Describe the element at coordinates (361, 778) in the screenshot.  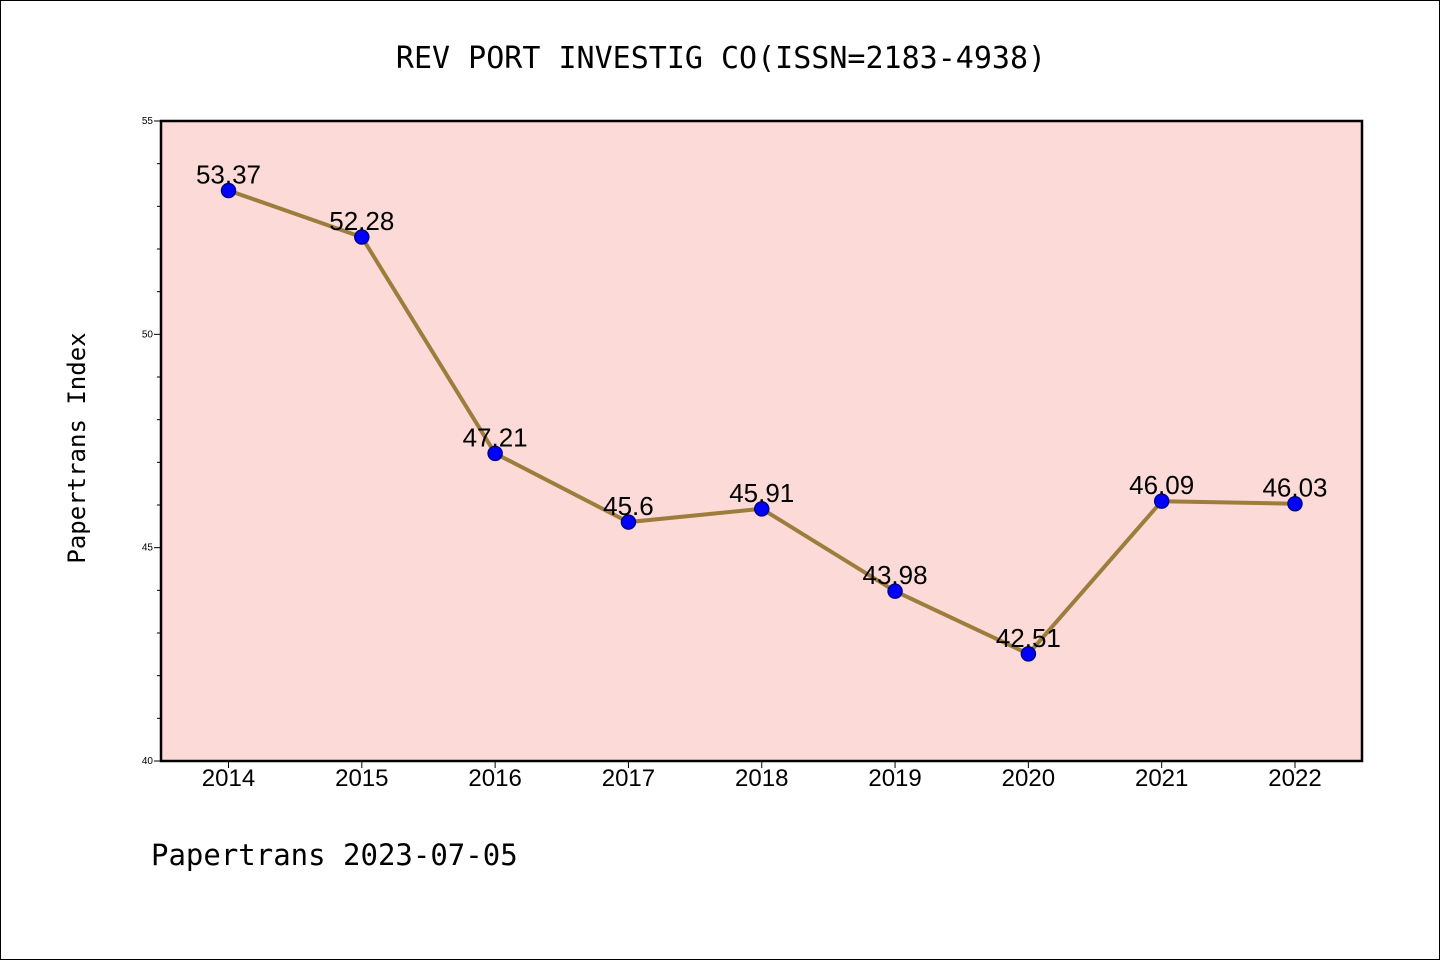
I see `x-tick-label: 2015` at that location.